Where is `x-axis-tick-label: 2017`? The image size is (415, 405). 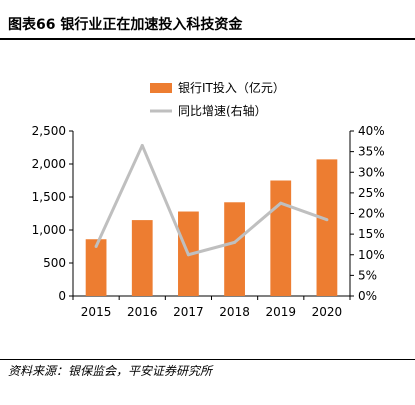
x-axis-tick-label: 2017 is located at coordinates (188, 312).